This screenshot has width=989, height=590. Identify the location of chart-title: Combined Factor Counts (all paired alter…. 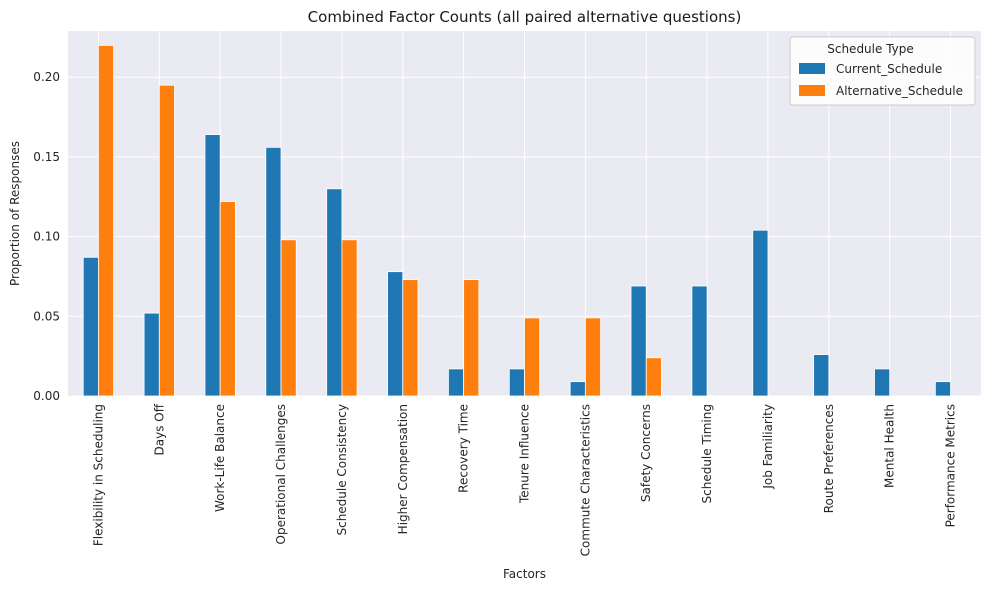
(525, 17).